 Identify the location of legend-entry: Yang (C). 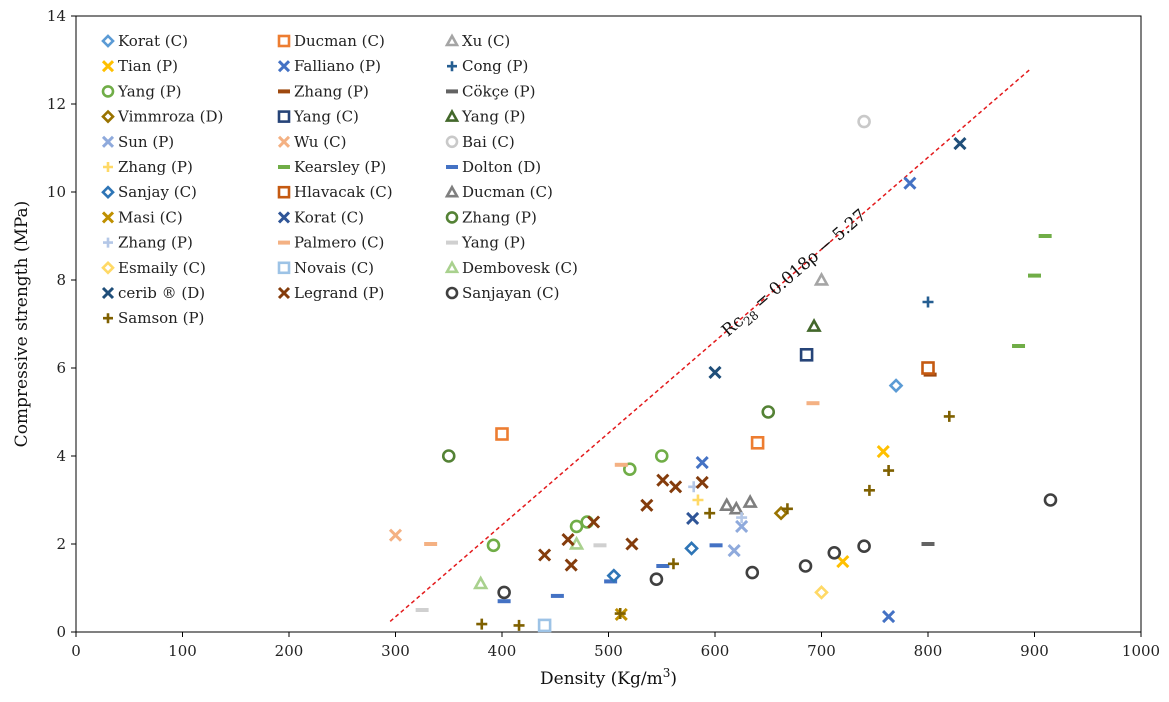
(326, 117).